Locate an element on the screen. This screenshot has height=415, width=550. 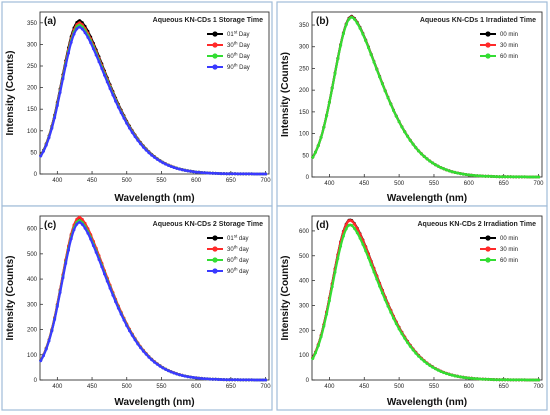
panel-label: (b) is located at coordinates (322, 21).